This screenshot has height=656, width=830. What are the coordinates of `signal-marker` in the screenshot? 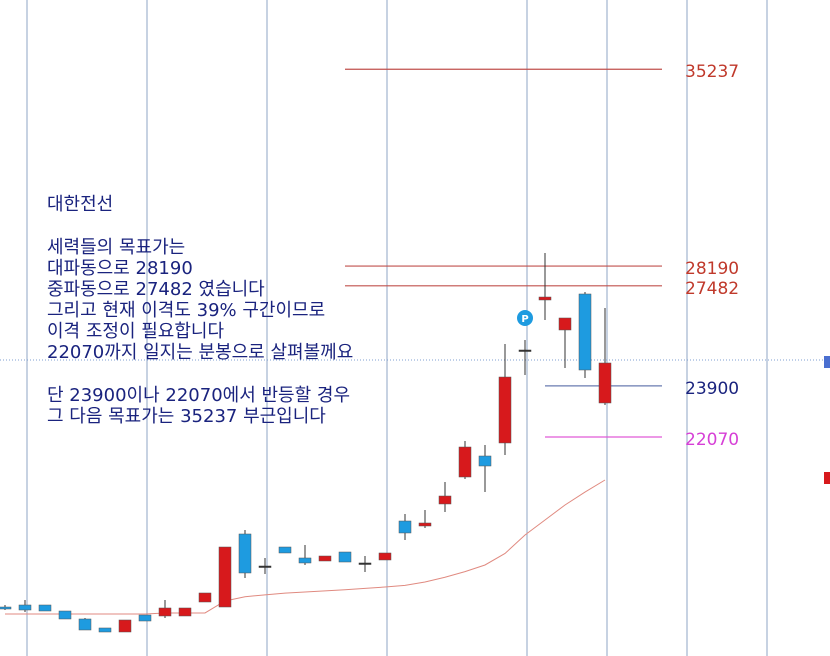 It's located at (525, 317).